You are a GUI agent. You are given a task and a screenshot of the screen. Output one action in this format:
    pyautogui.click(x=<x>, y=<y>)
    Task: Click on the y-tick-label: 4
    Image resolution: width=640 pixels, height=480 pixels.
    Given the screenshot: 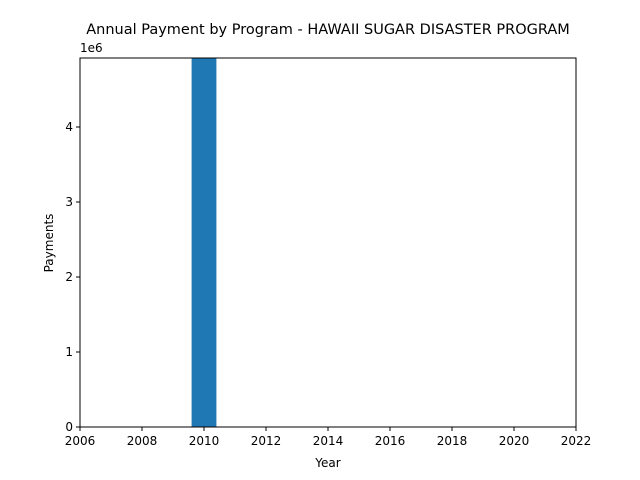 What is the action you would take?
    pyautogui.click(x=69, y=127)
    